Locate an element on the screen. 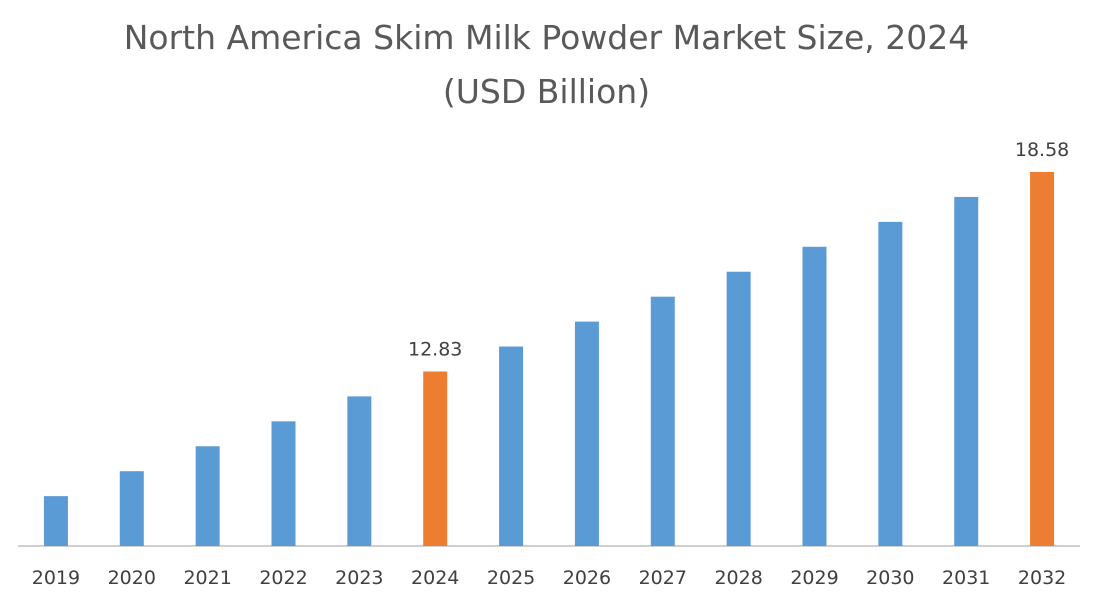 The width and height of the screenshot is (1093, 600). bar-2021 is located at coordinates (207, 496).